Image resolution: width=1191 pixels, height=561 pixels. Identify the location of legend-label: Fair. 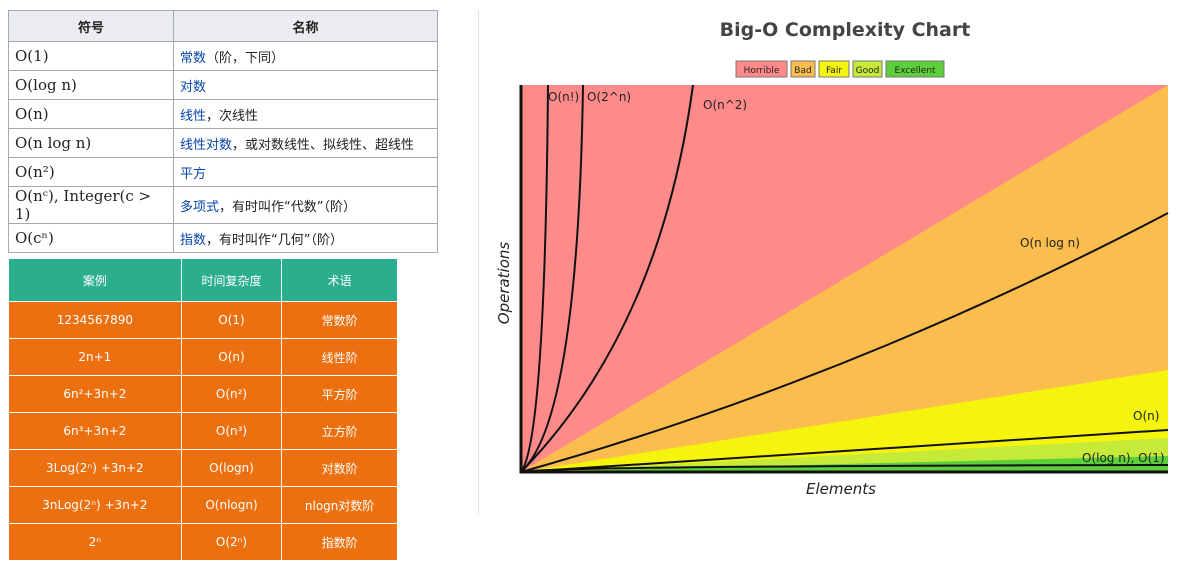
(834, 71).